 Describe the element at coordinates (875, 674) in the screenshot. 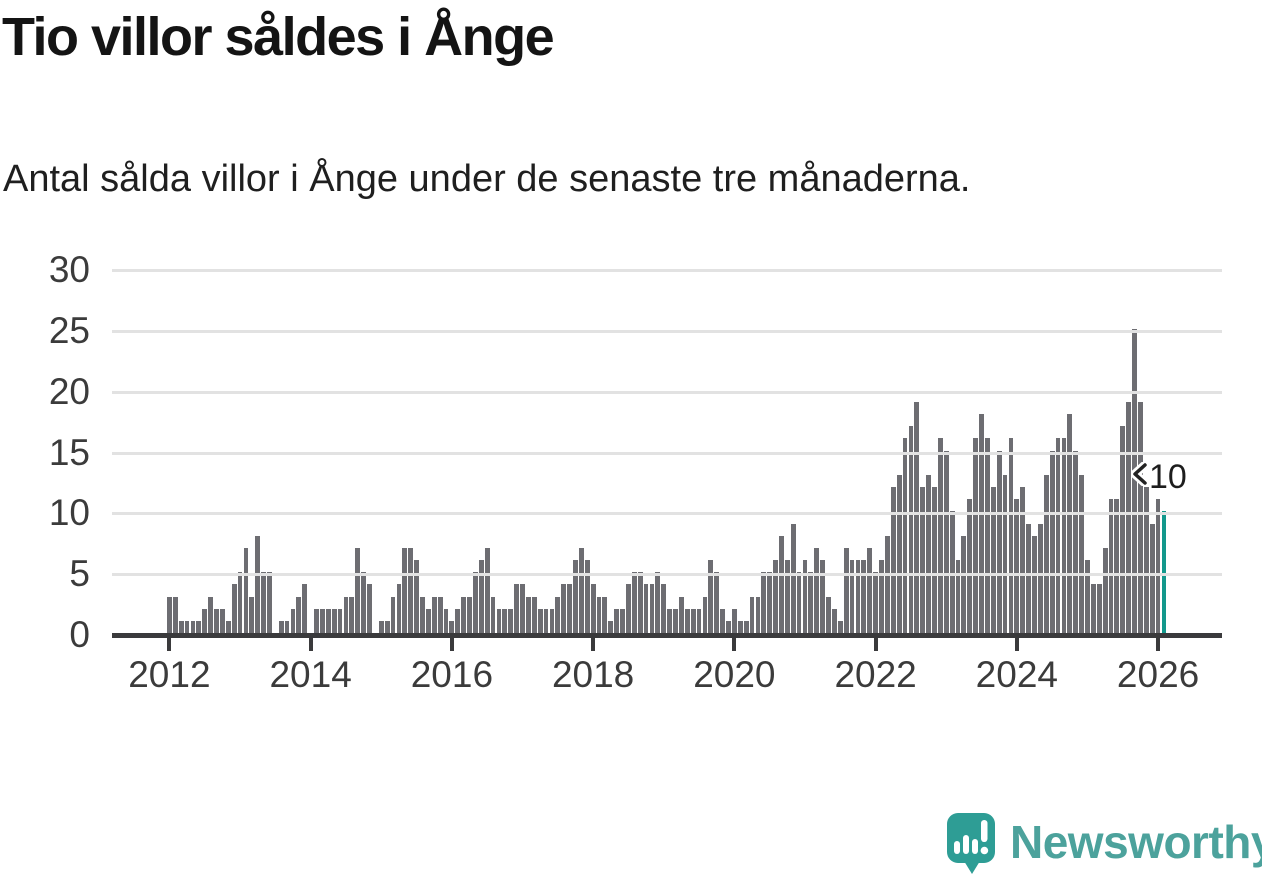

I see `x-axis-label: 2022` at that location.